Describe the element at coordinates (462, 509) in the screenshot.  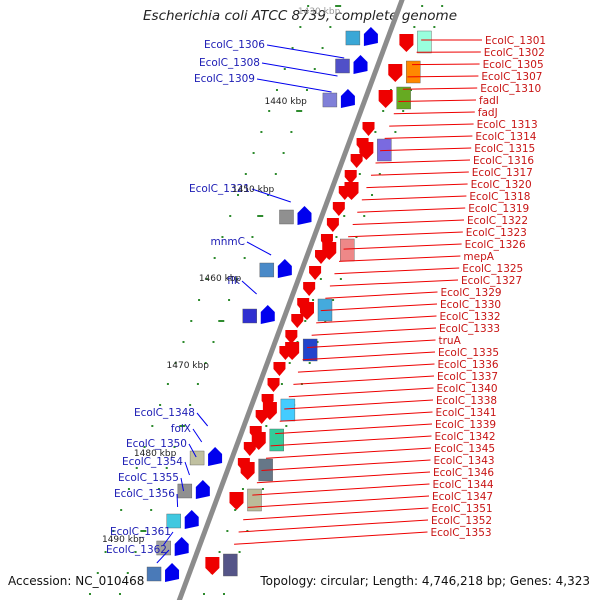
I see `gene-label-right: EcolC_1351` at that location.